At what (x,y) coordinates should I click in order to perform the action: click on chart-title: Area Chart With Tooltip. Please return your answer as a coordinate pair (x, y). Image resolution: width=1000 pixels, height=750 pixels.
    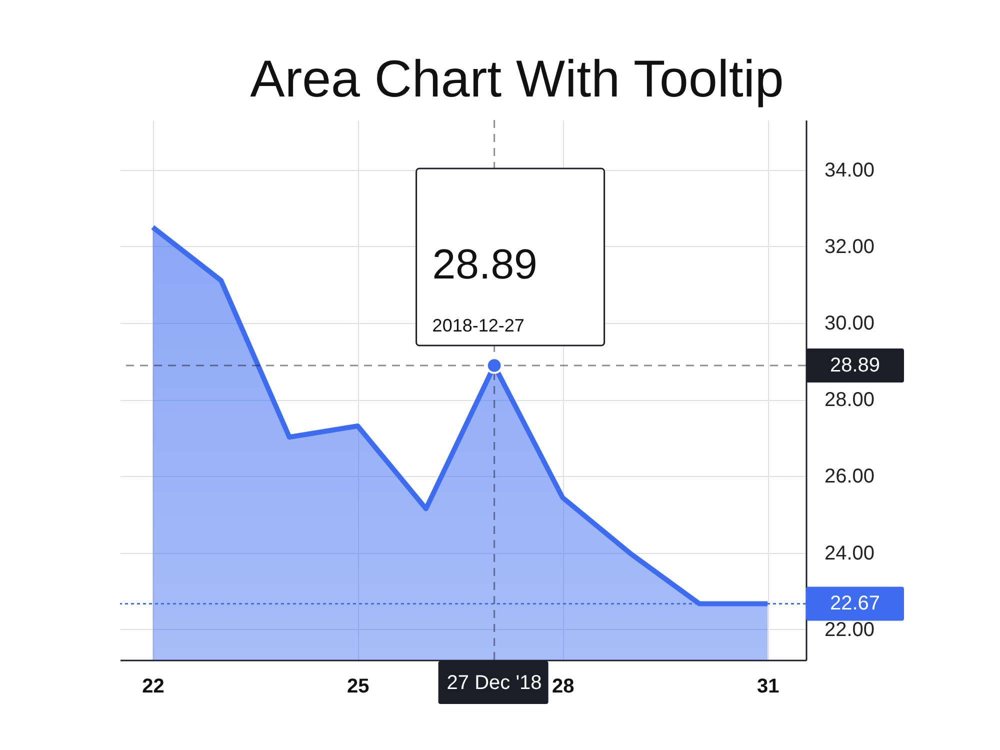
    Looking at the image, I should click on (517, 79).